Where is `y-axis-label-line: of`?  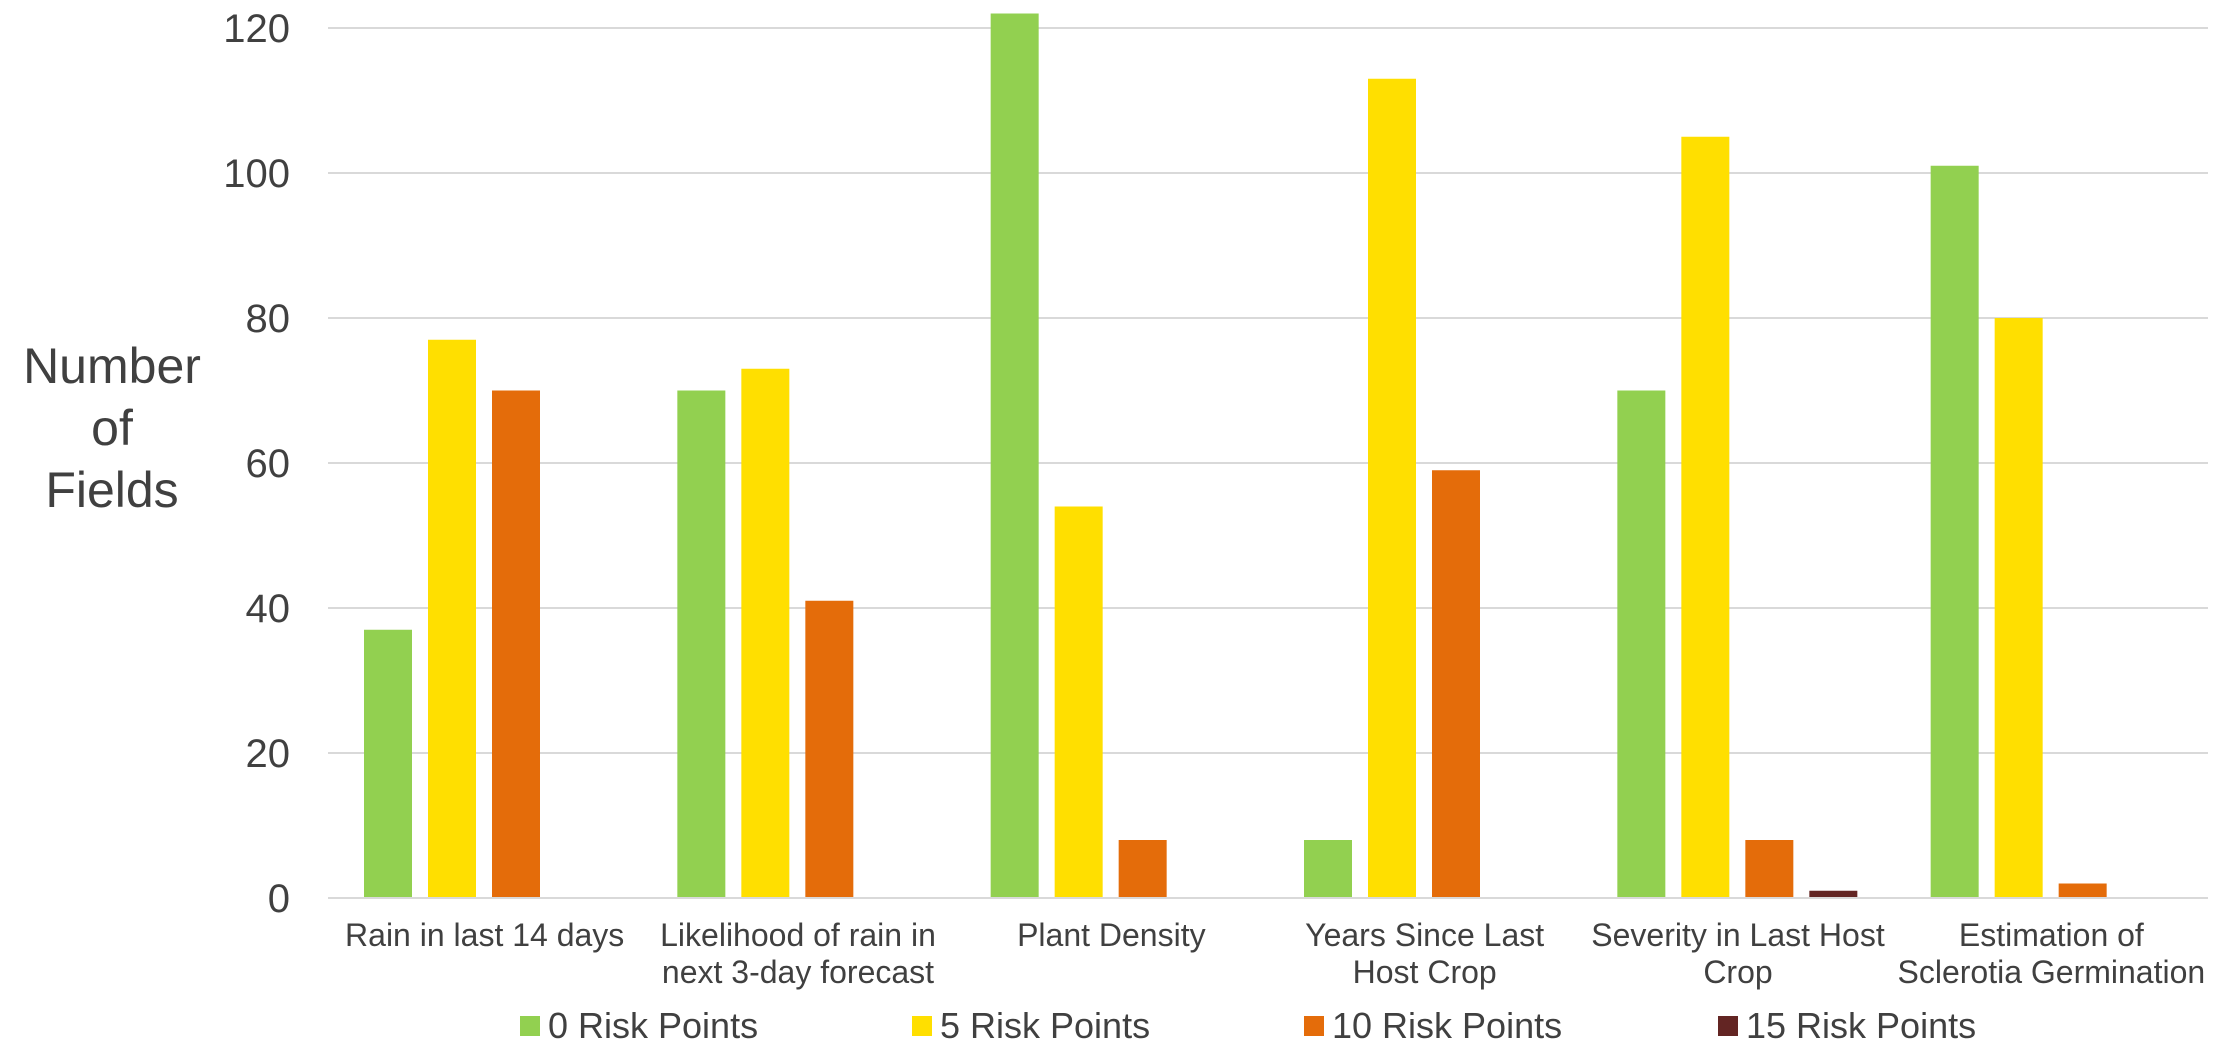 y-axis-label-line: of is located at coordinates (112, 428).